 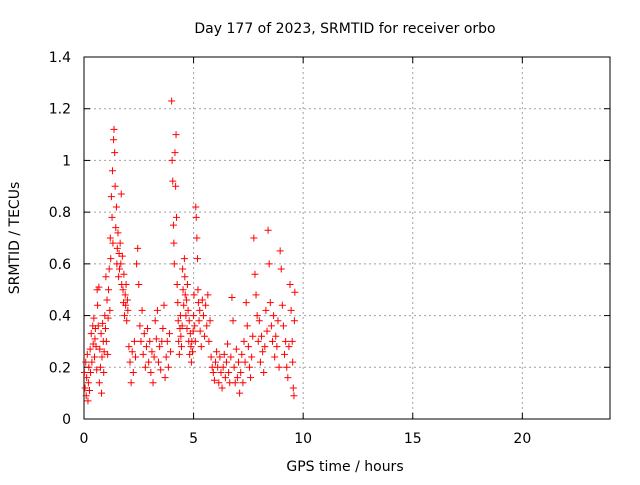 I want to click on y-tick-label: 1, so click(x=66, y=161).